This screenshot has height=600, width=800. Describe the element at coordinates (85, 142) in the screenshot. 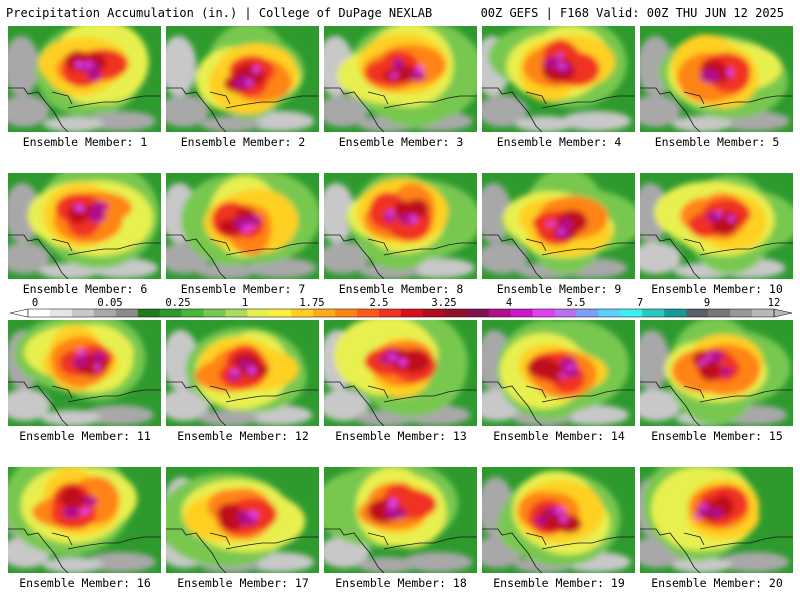

I see `ensemble-member-label: Ensemble Member: 1` at that location.